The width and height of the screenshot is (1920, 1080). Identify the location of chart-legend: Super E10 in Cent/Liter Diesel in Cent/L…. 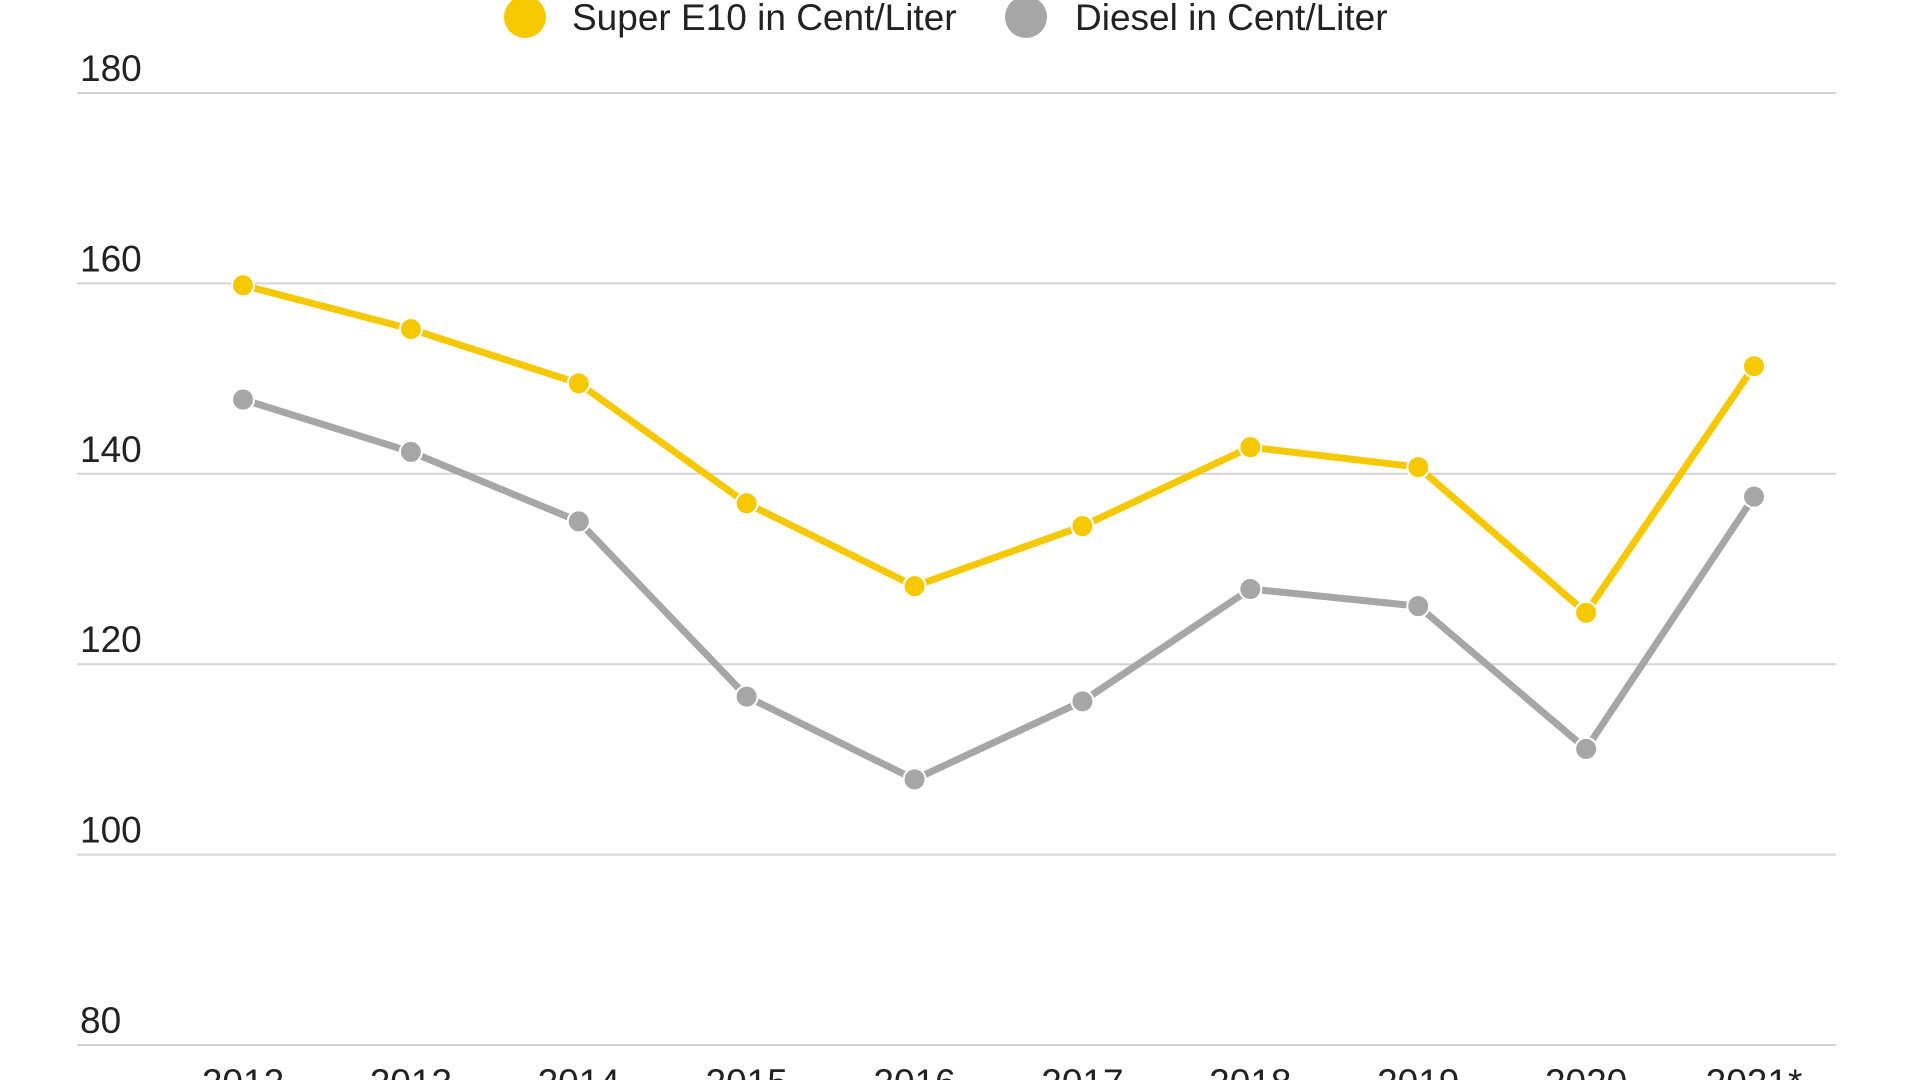
(946, 19).